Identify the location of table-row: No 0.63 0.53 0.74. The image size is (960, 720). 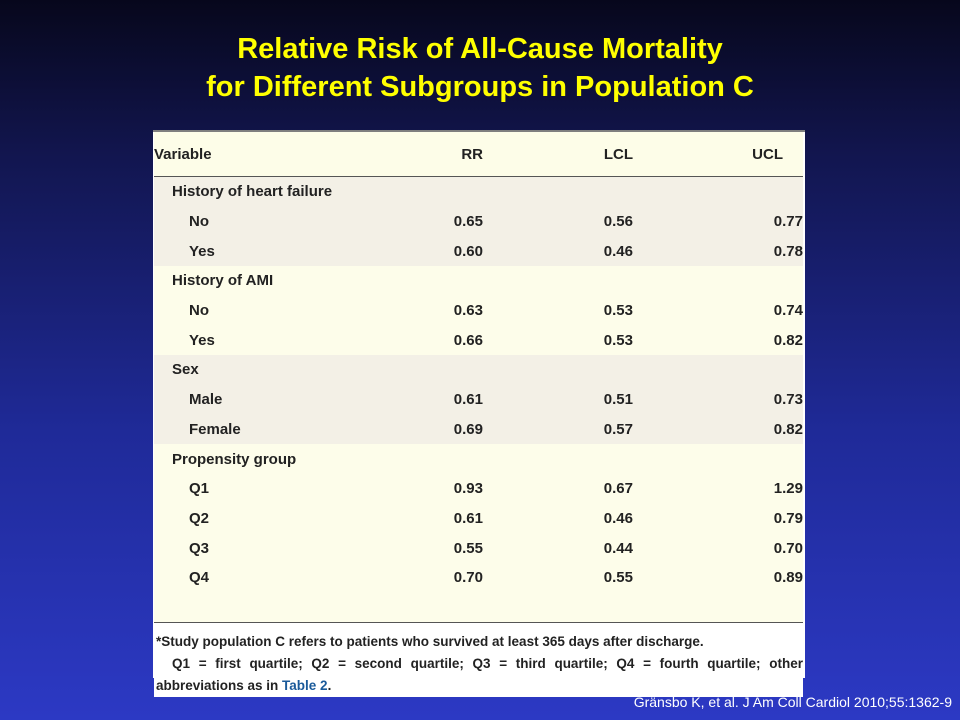
(478, 310).